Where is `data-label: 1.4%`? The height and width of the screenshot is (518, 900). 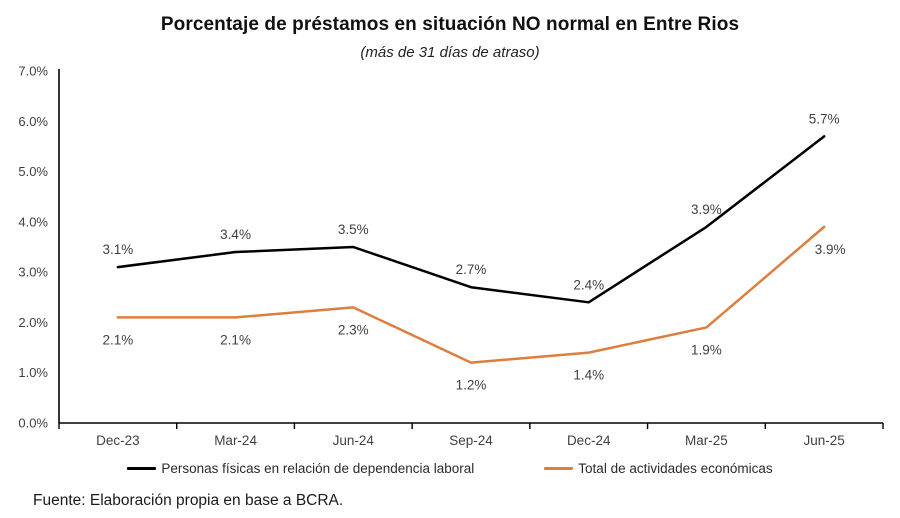 data-label: 1.4% is located at coordinates (588, 375).